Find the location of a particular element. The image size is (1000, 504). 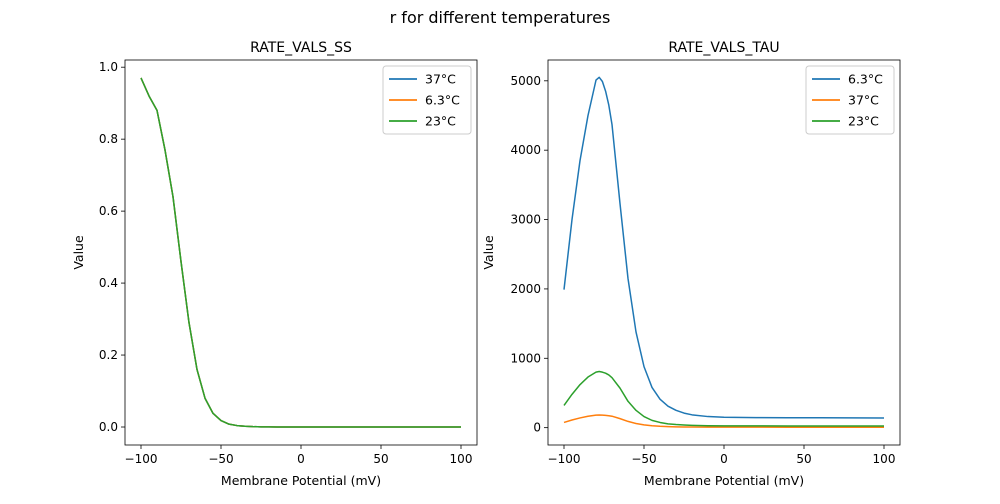

figure-suptitle: r for different temperatures is located at coordinates (500, 17).